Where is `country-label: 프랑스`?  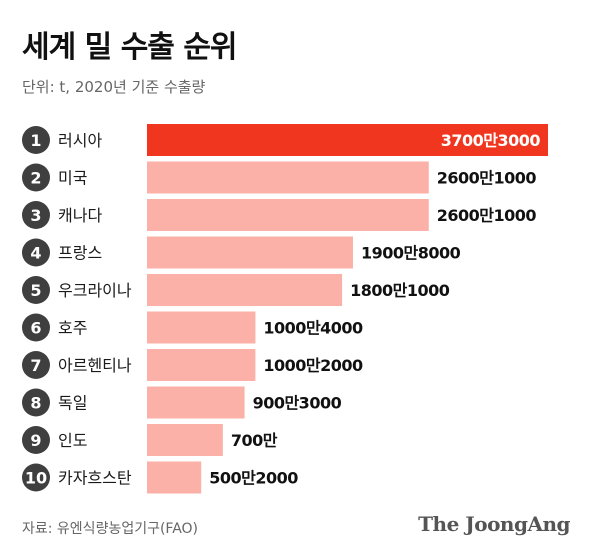
country-label: 프랑스 is located at coordinates (80, 253).